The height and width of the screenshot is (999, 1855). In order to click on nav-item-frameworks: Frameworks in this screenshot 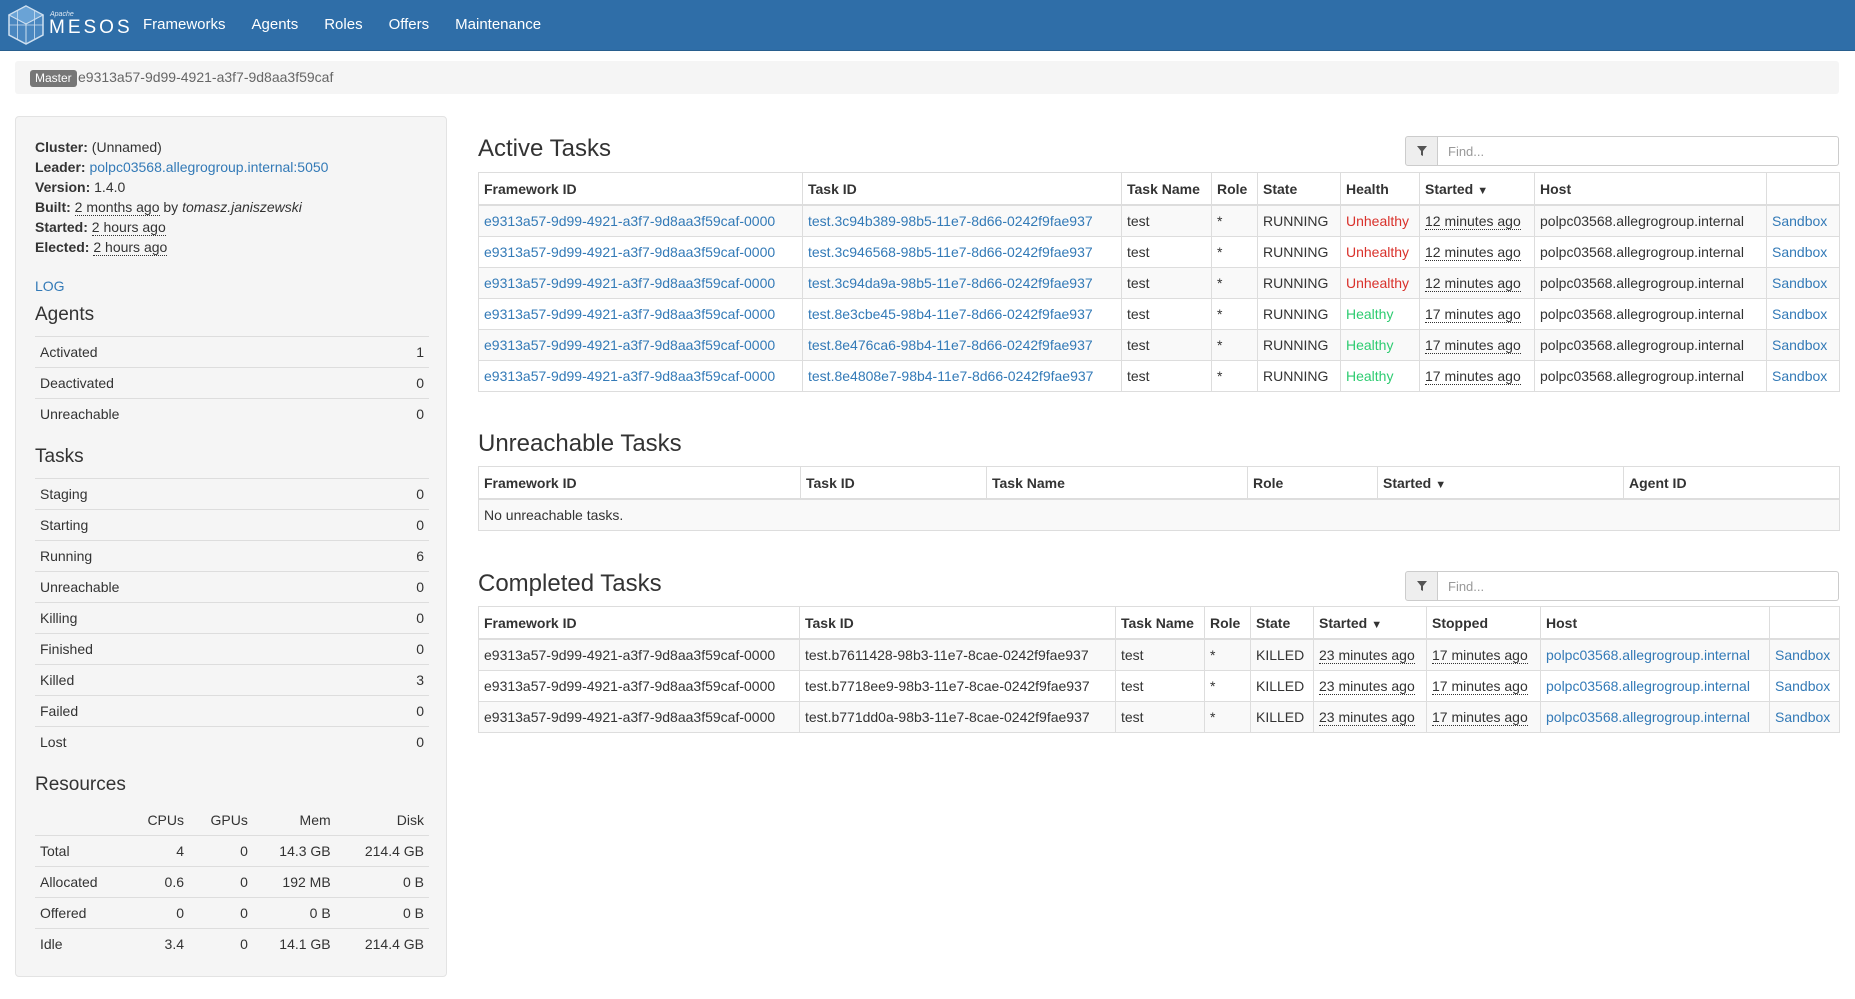, I will do `click(184, 24)`.